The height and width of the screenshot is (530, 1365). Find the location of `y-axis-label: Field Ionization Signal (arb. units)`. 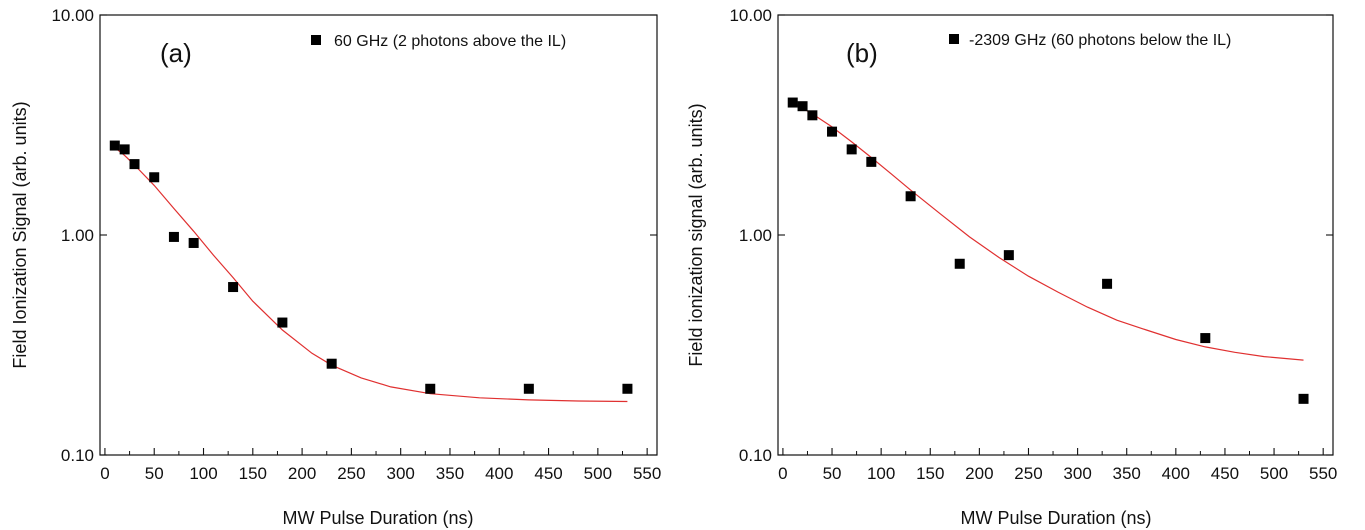

y-axis-label: Field Ionization Signal (arb. units) is located at coordinates (20, 234).